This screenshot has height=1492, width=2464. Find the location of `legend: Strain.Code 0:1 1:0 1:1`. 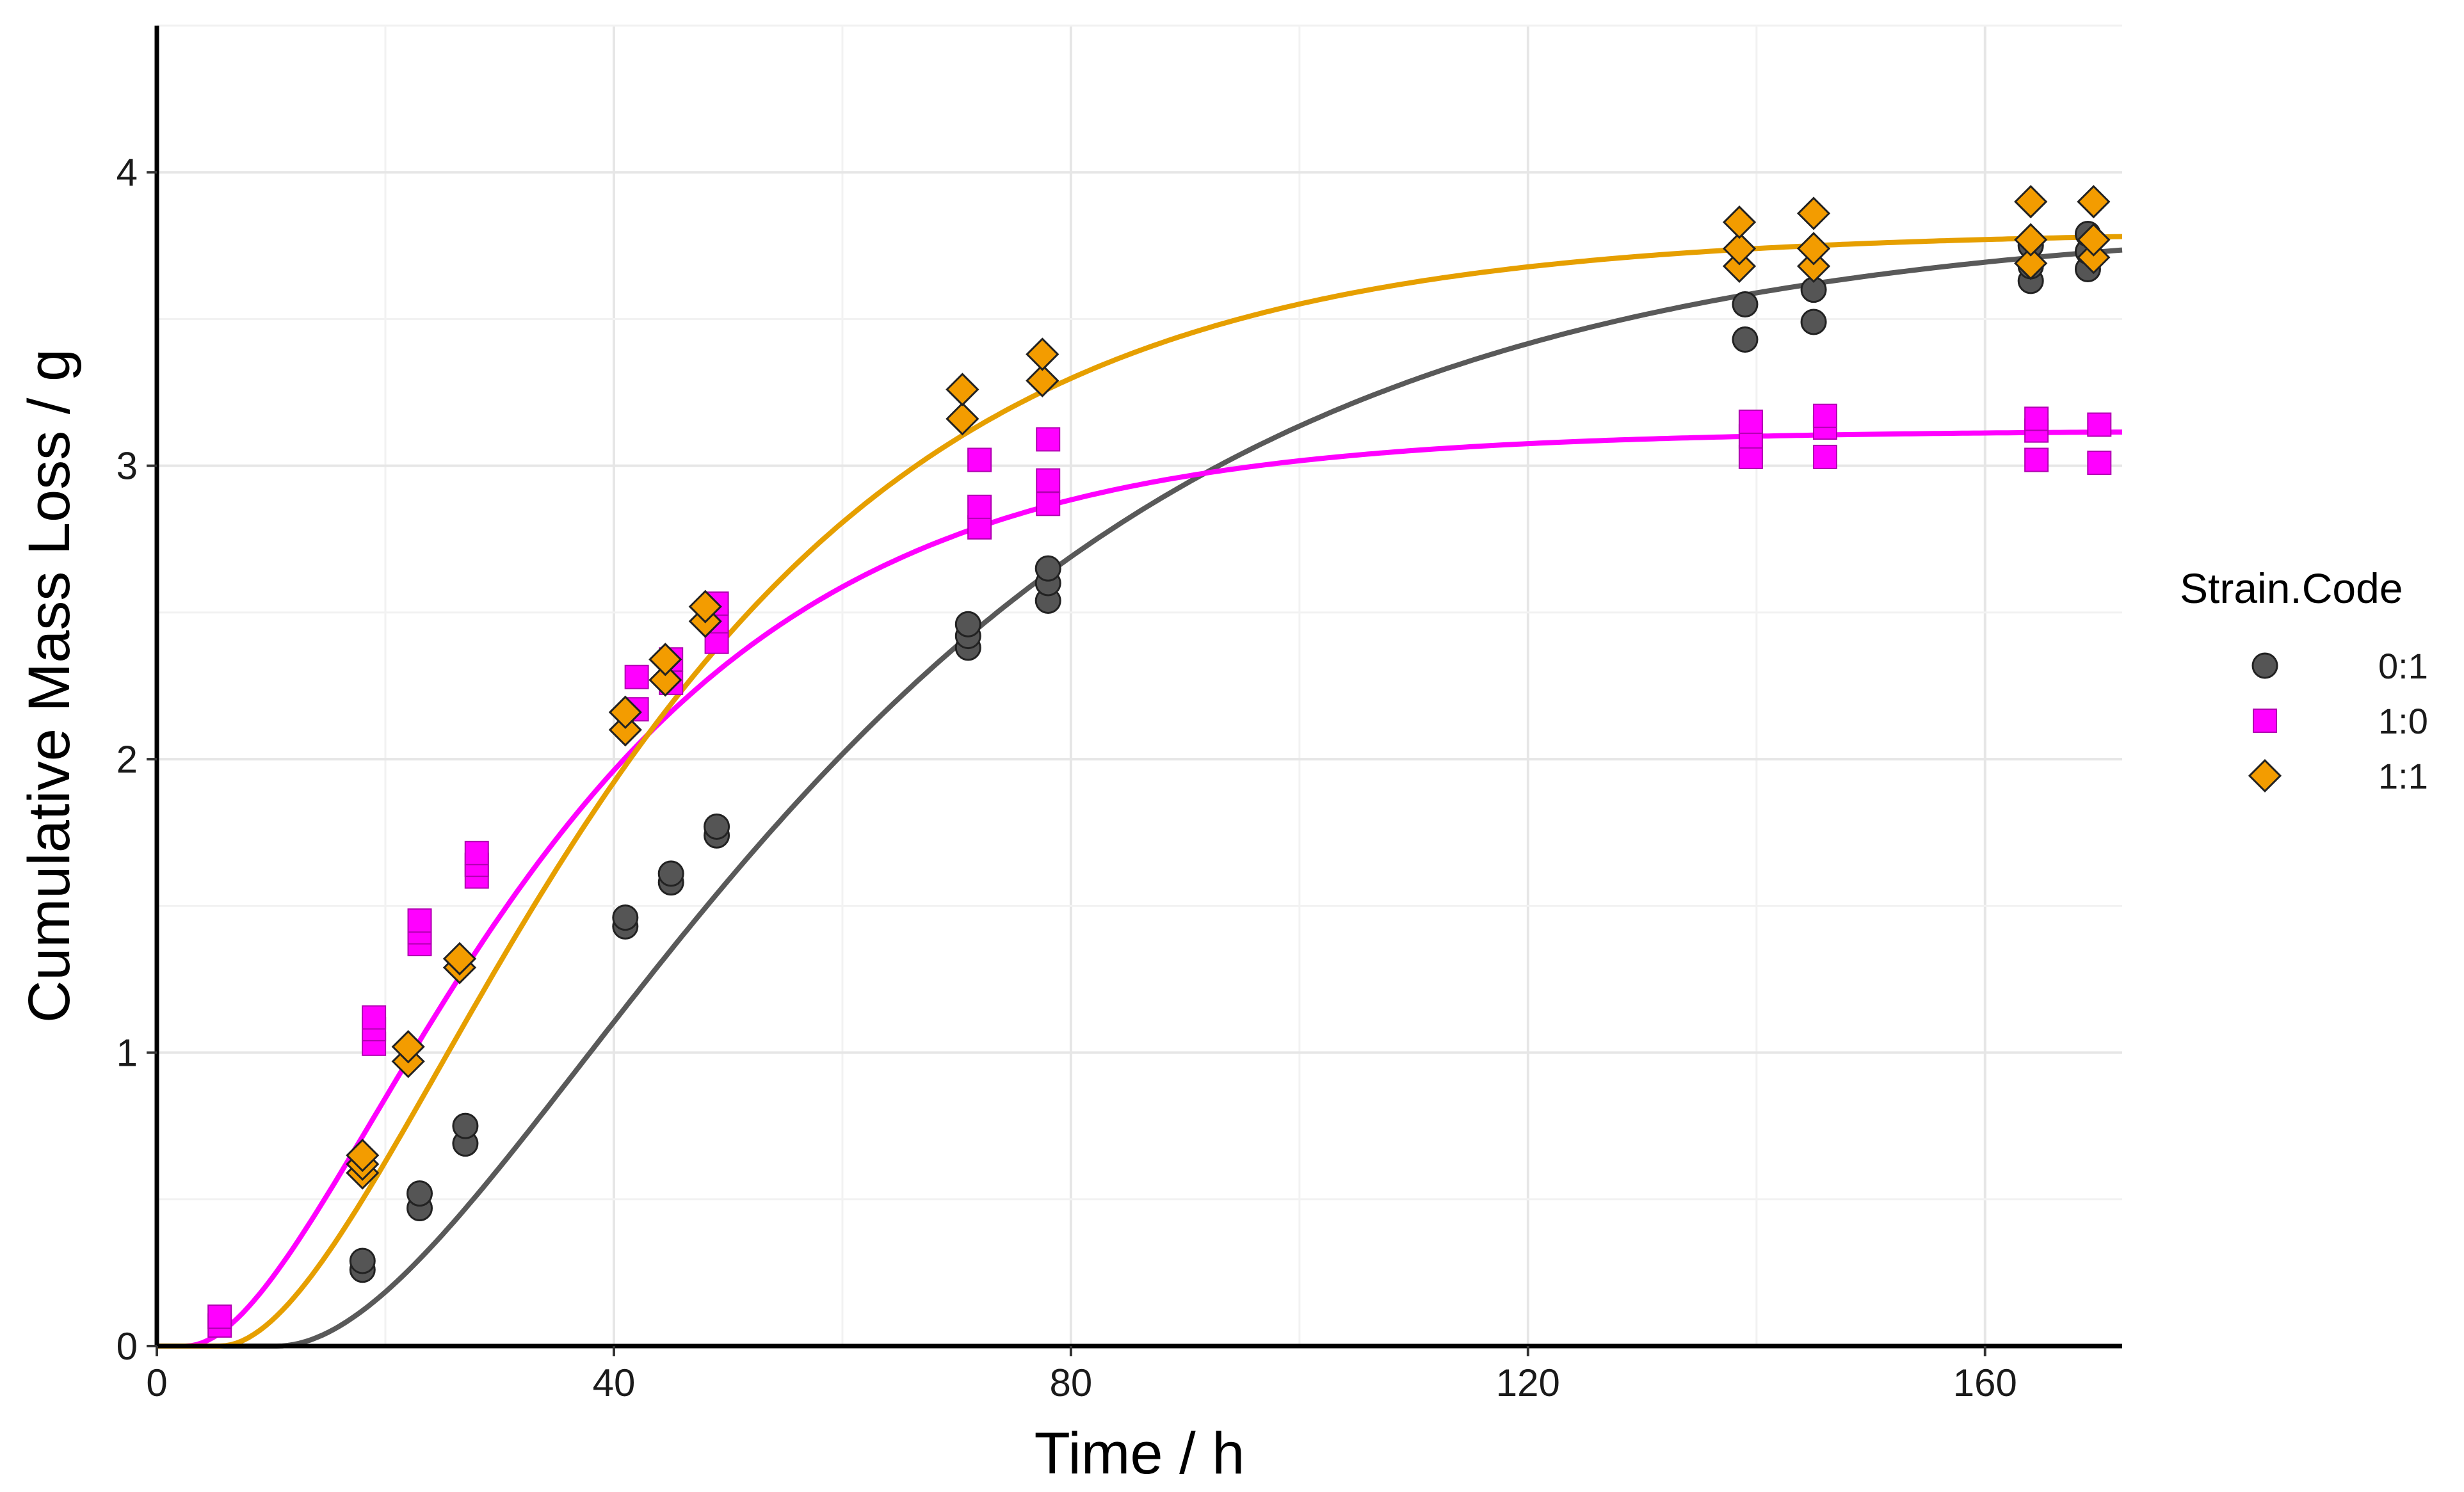

legend: Strain.Code 0:1 1:0 1:1 is located at coordinates (2304, 680).